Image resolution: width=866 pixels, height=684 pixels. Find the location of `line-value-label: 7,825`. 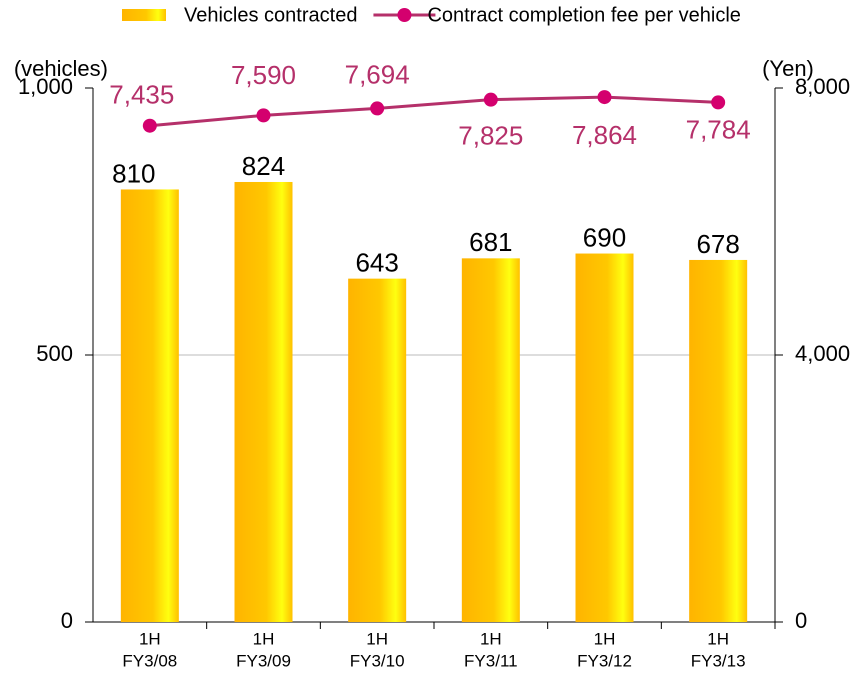

line-value-label: 7,825 is located at coordinates (490, 136).